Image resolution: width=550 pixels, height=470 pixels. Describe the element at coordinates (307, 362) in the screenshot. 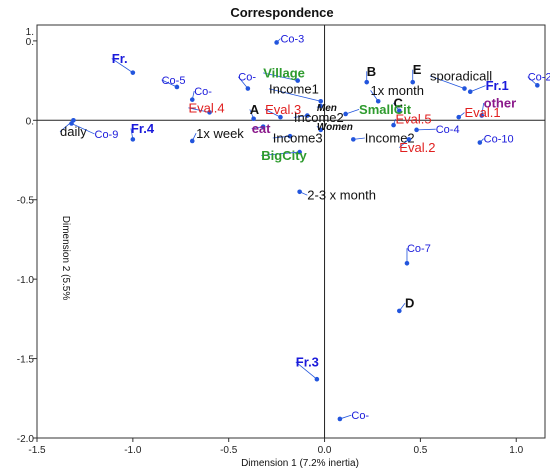

I see `point-label: Fr.3` at that location.